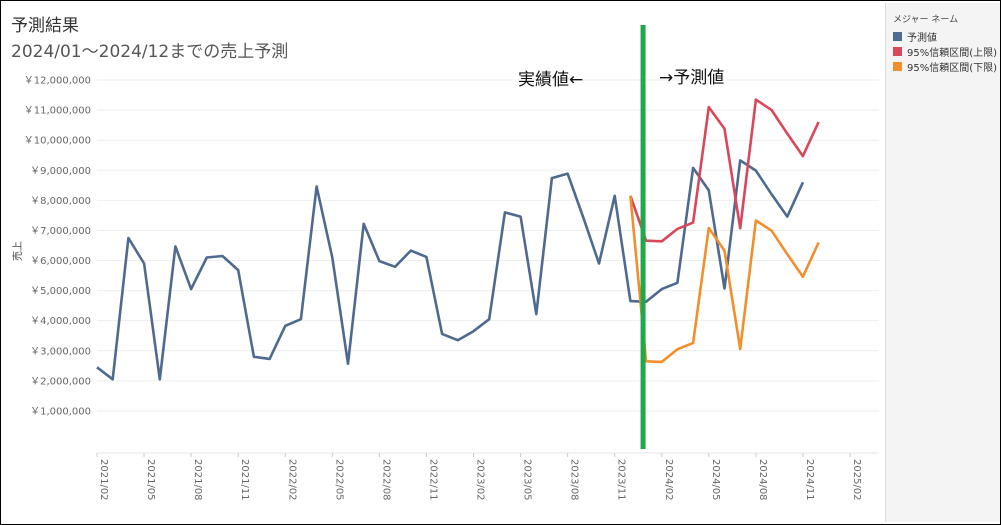 The image size is (1001, 525). I want to click on y-tick-label: ￥2,000,000, so click(60, 381).